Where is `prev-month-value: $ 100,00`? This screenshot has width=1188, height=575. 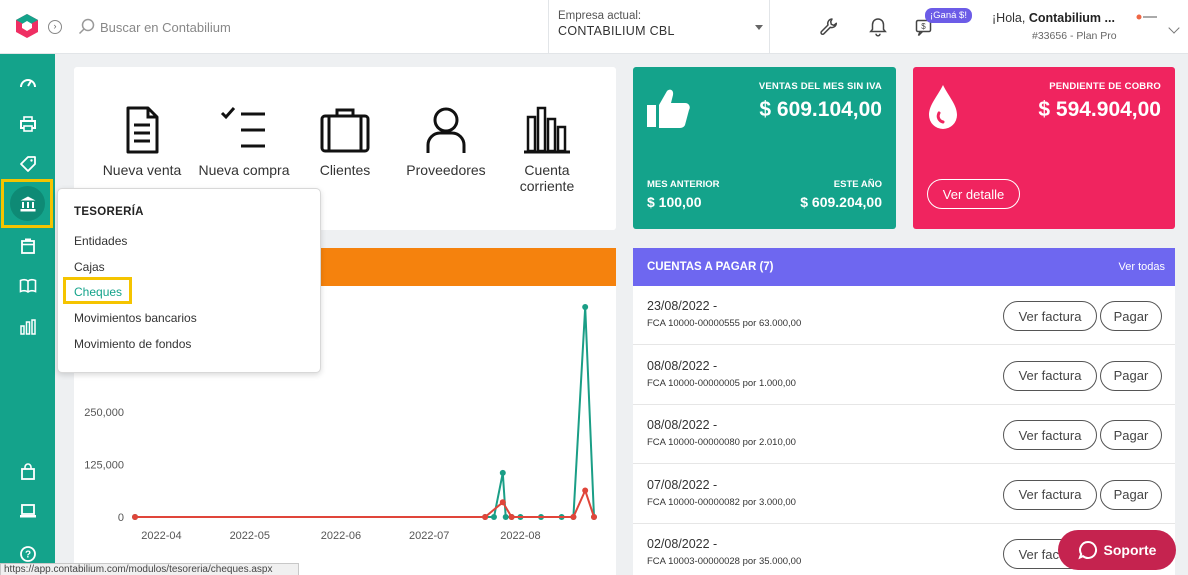 prev-month-value: $ 100,00 is located at coordinates (674, 202).